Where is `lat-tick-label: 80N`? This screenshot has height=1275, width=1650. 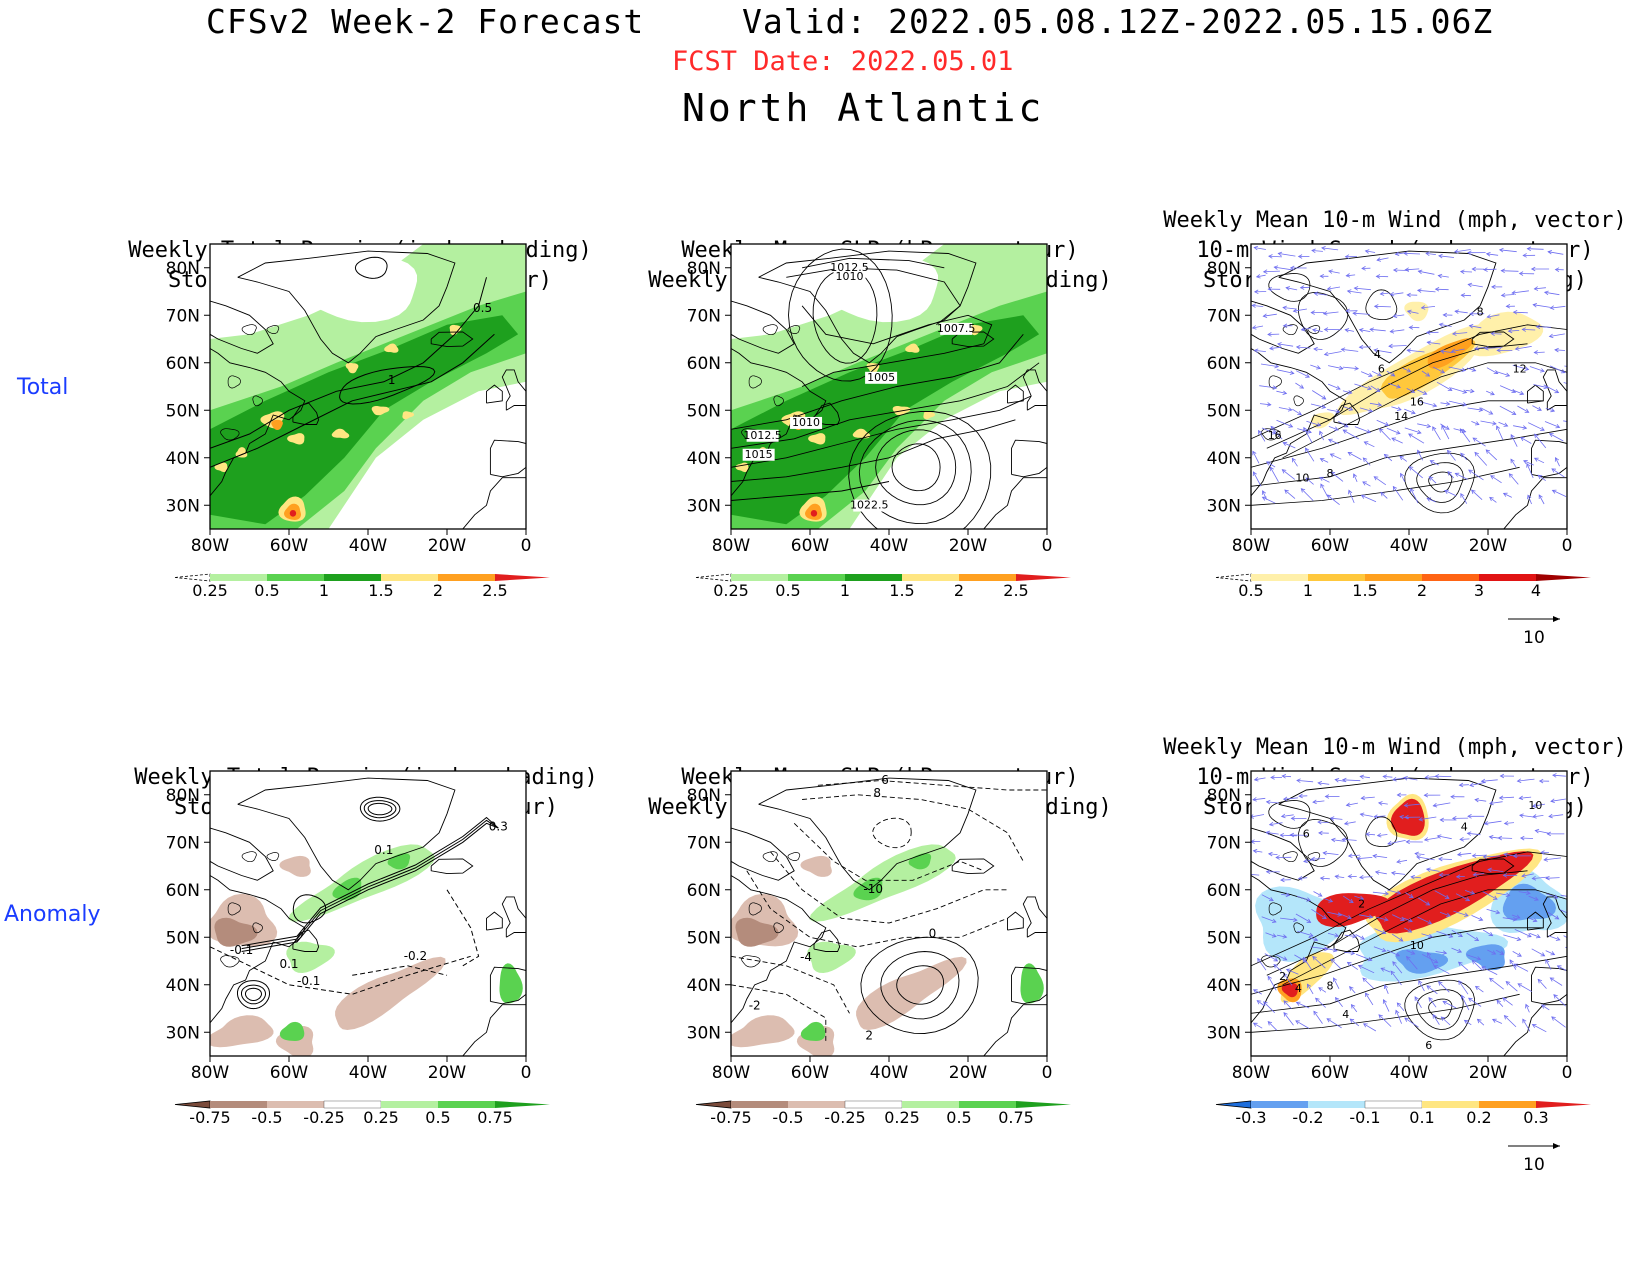 lat-tick-label: 80N is located at coordinates (1224, 796).